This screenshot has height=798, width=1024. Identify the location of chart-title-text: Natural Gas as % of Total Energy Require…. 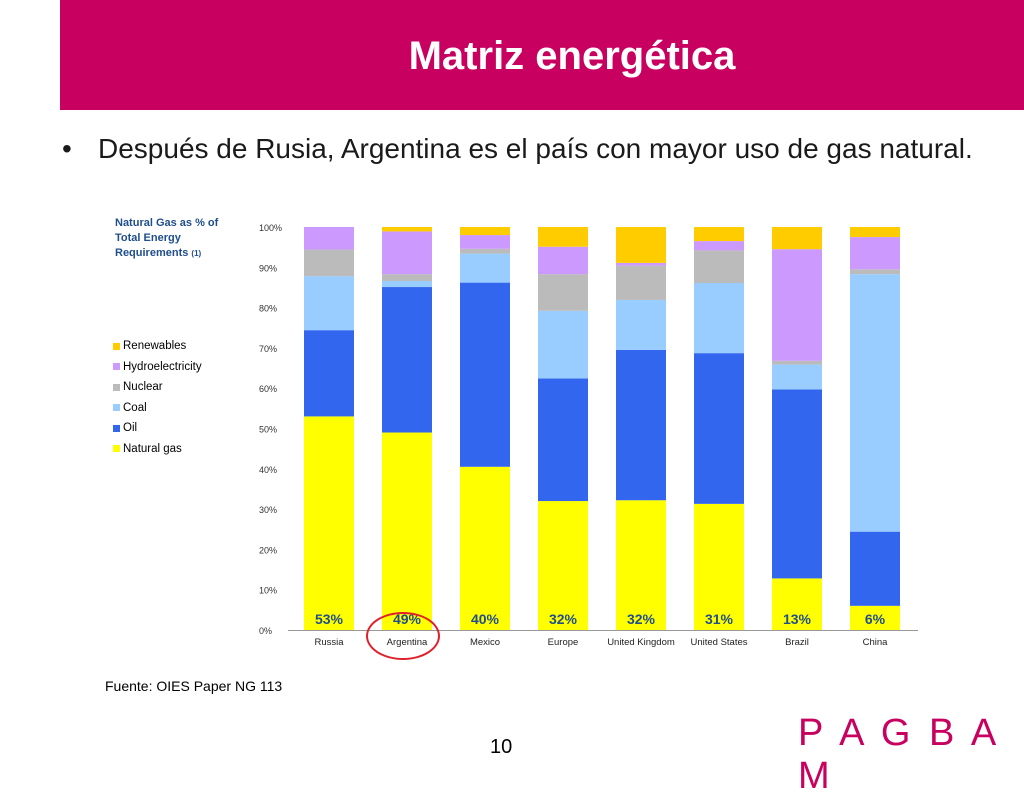
(167, 238).